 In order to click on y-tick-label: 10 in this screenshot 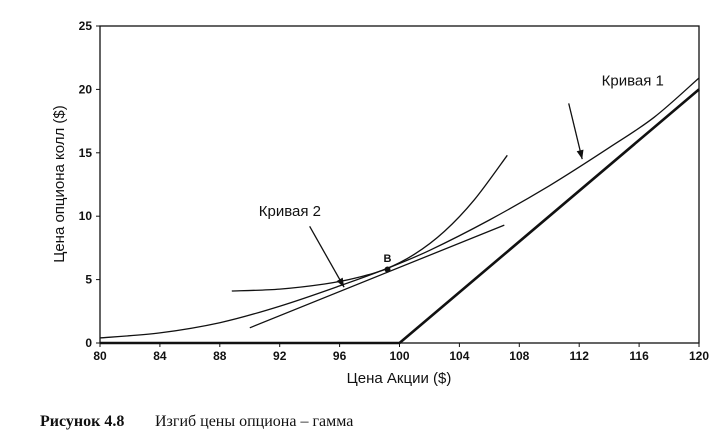, I will do `click(86, 216)`.